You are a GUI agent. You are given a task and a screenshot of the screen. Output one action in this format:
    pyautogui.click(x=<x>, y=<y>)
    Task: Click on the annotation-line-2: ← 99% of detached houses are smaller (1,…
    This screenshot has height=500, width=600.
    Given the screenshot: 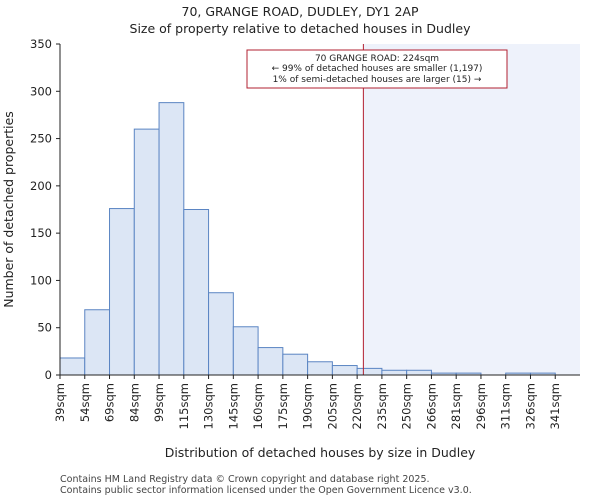 What is the action you would take?
    pyautogui.click(x=377, y=69)
    